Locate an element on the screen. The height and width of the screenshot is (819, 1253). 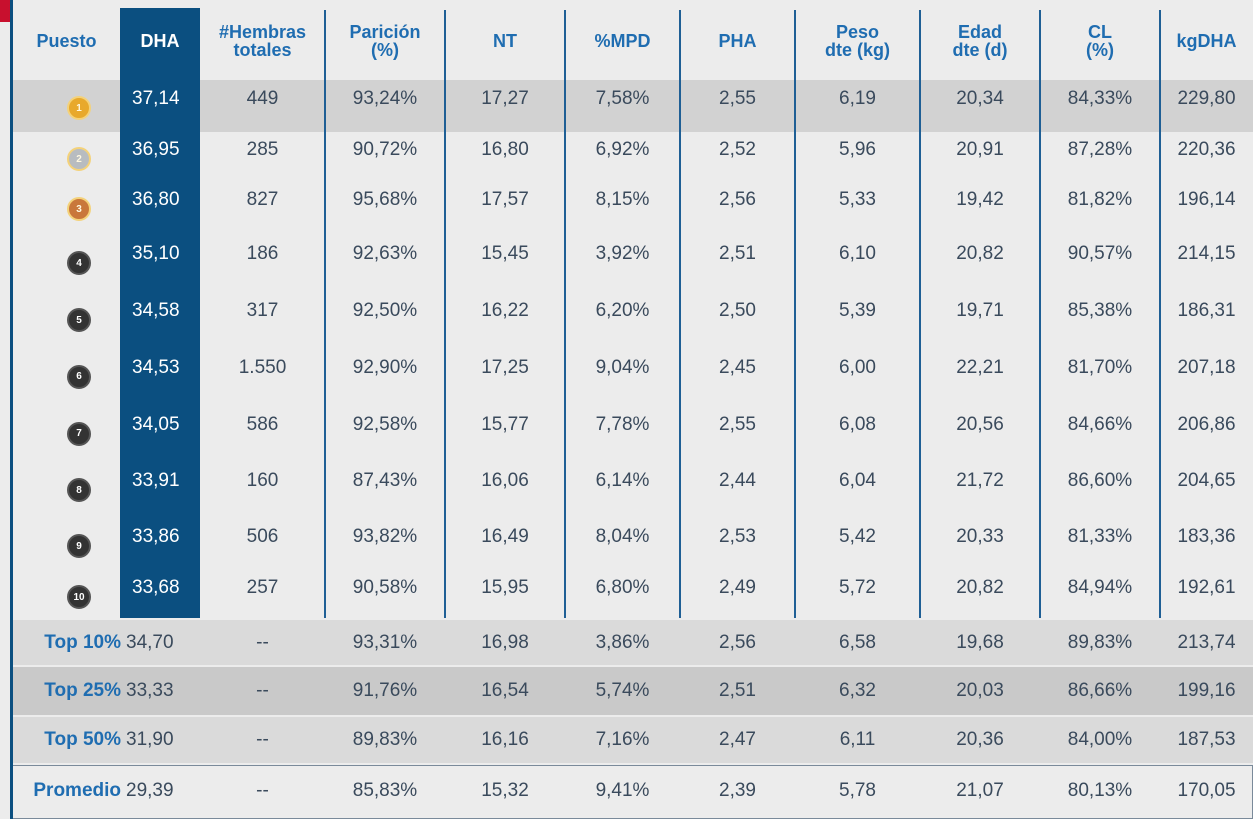
cell: 20,56 is located at coordinates (980, 424).